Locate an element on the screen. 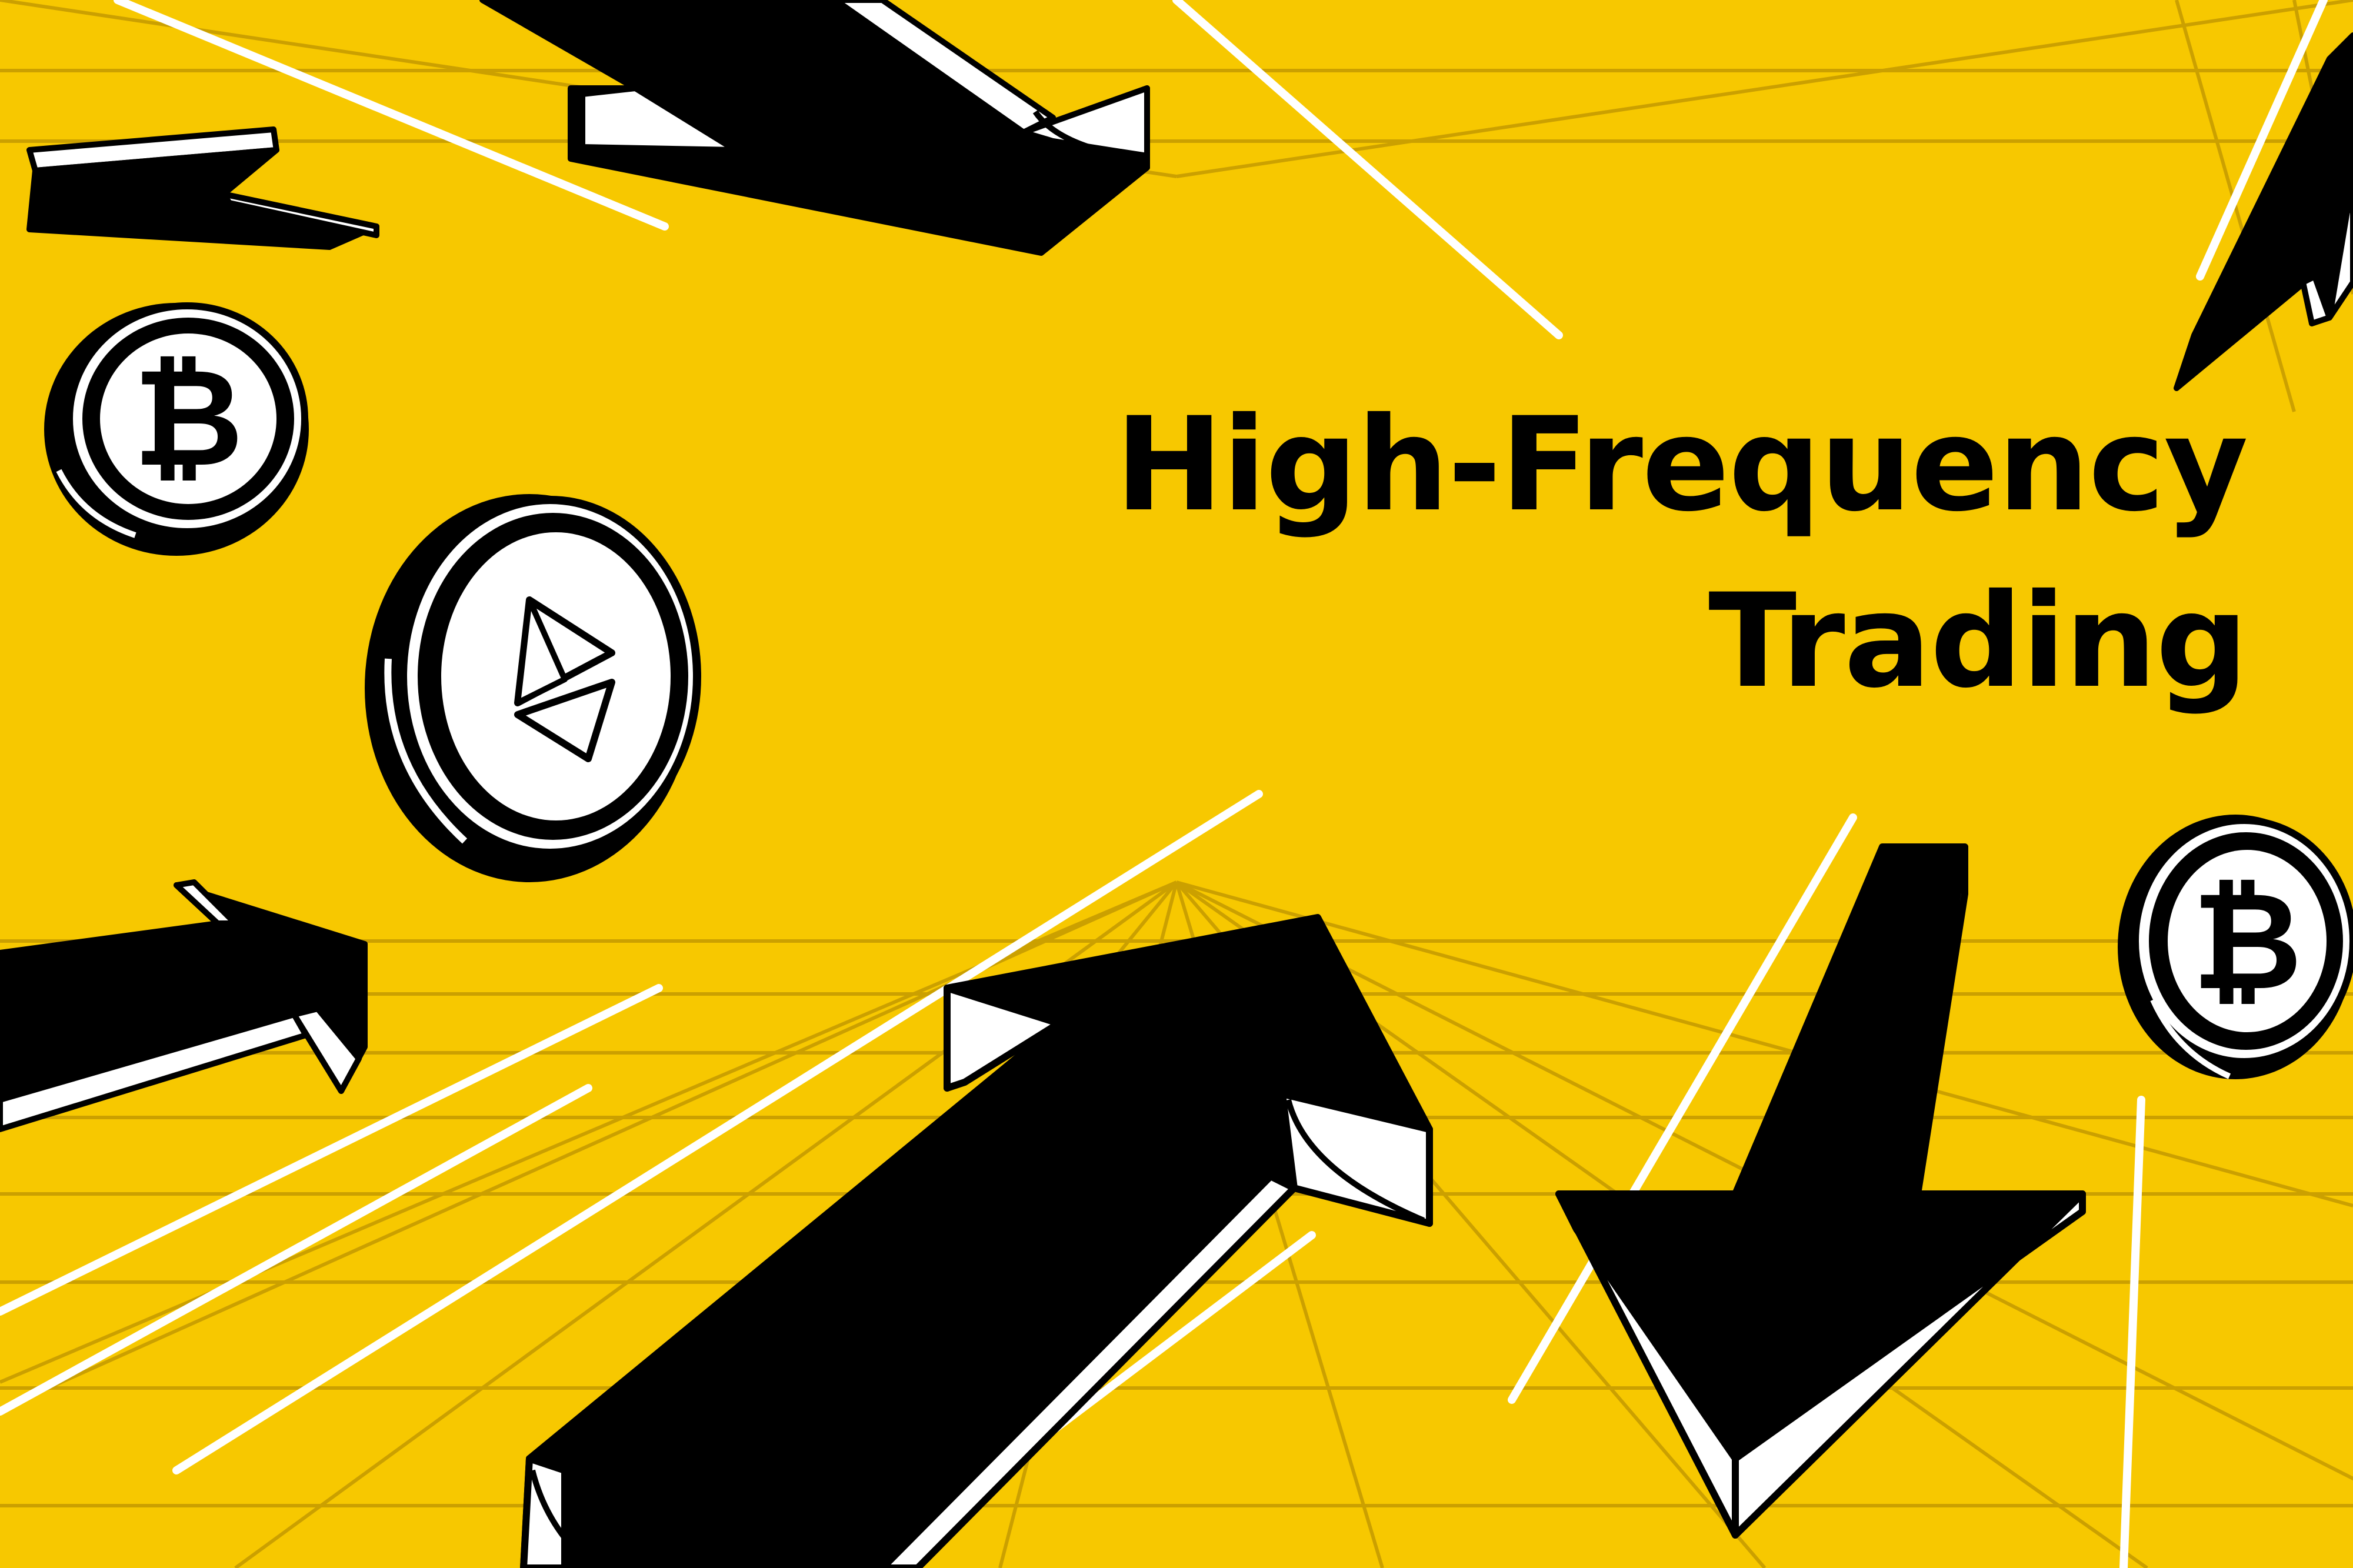  arrow-top-center-icon is located at coordinates (814, 128).